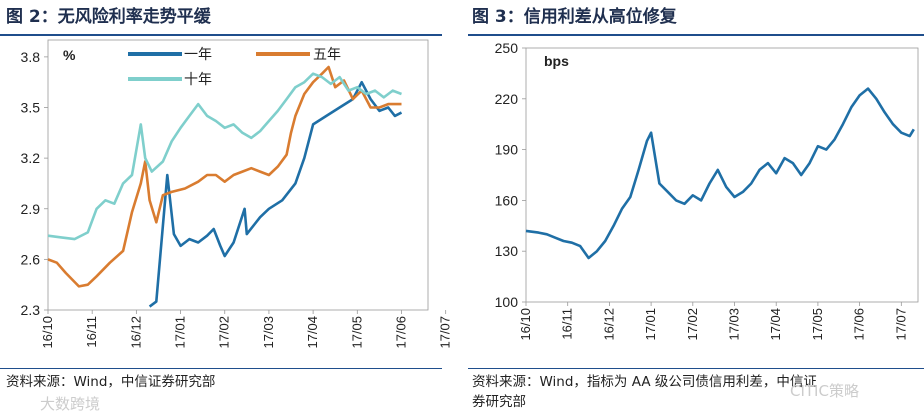  What do you see at coordinates (507, 302) in the screenshot?
I see `y-tick-label: 100` at bounding box center [507, 302].